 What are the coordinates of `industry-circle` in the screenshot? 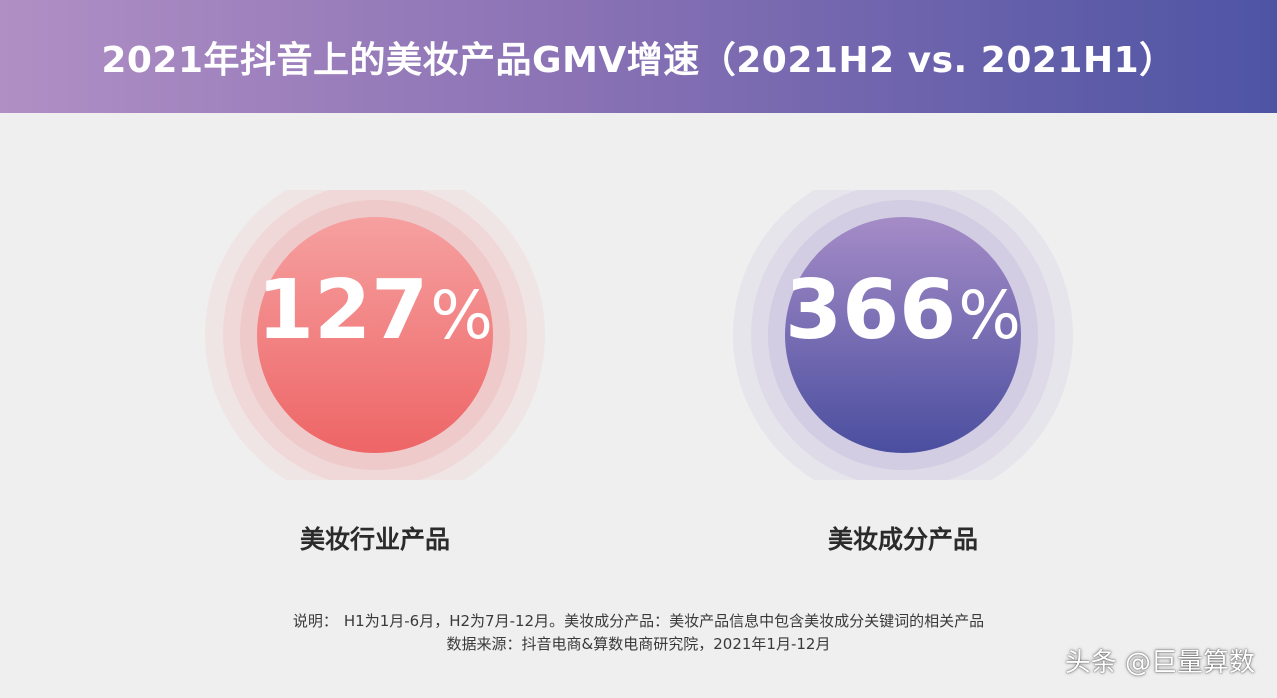 It's located at (375, 335).